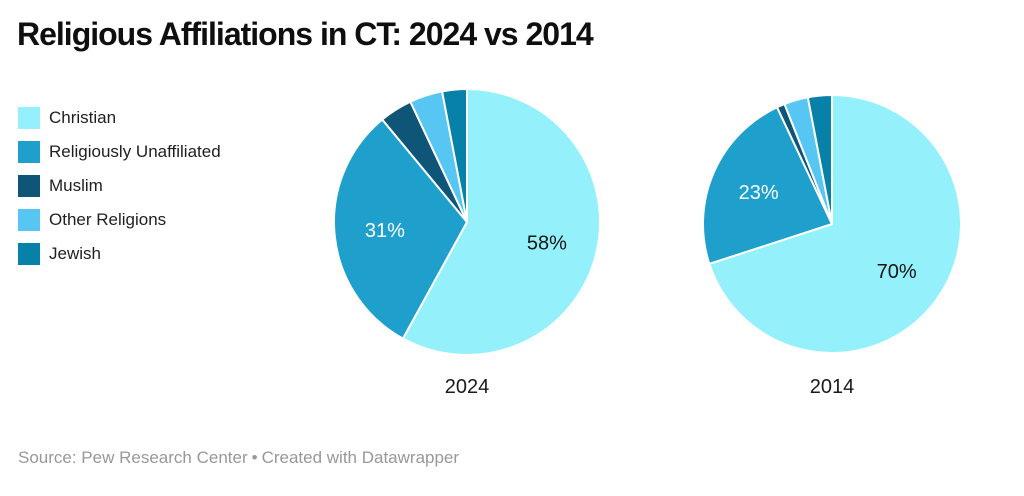  I want to click on legend-swatch-other-religions, so click(29, 220).